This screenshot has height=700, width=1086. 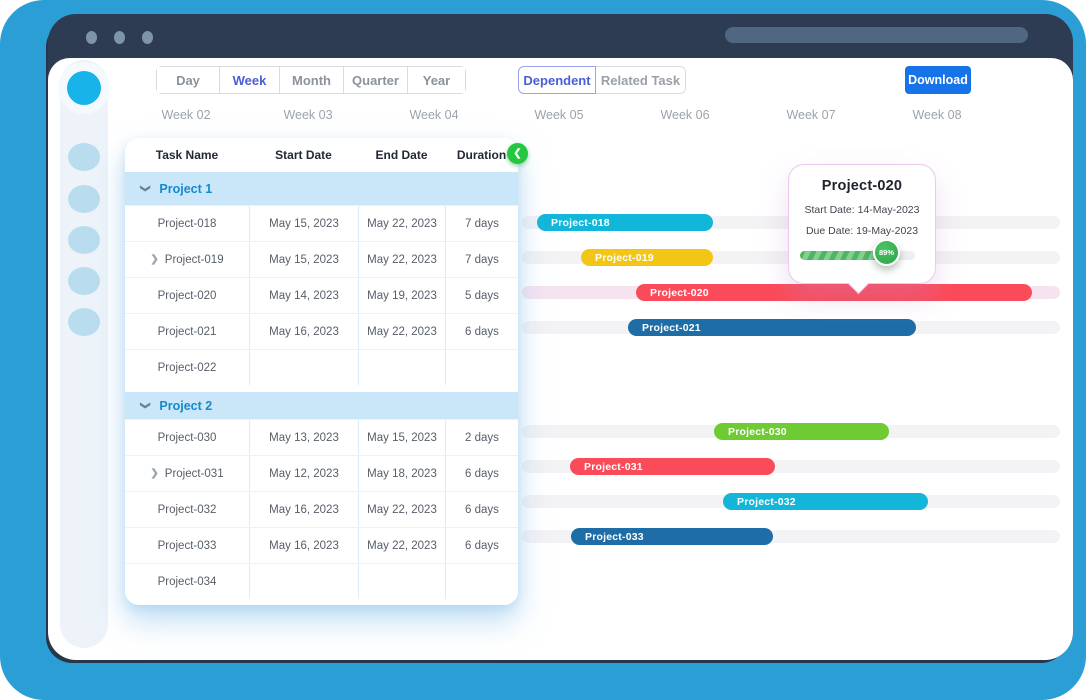 What do you see at coordinates (194, 473) in the screenshot?
I see `task-name: Project-031` at bounding box center [194, 473].